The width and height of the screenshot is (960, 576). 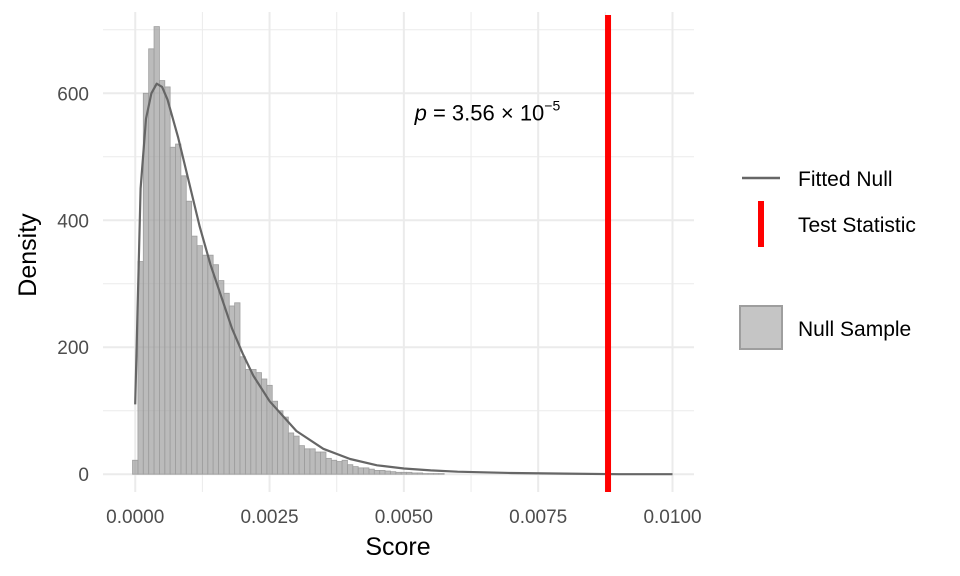 What do you see at coordinates (397, 547) in the screenshot?
I see `x-axis-title: Score` at bounding box center [397, 547].